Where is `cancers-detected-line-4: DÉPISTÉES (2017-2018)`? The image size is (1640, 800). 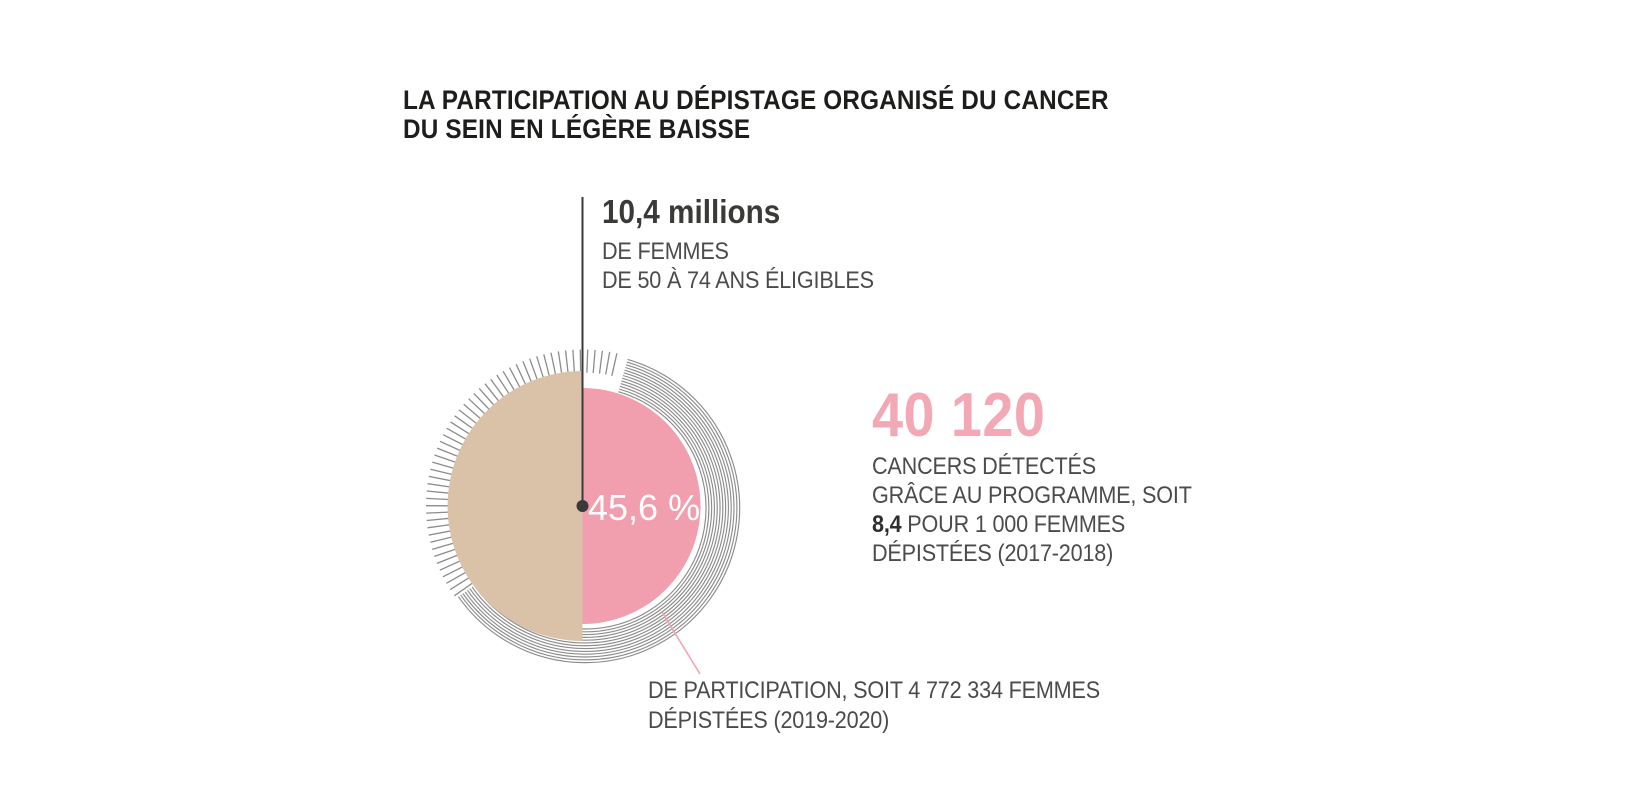
cancers-detected-line-4: DÉPISTÉES (2017-2018) is located at coordinates (993, 553).